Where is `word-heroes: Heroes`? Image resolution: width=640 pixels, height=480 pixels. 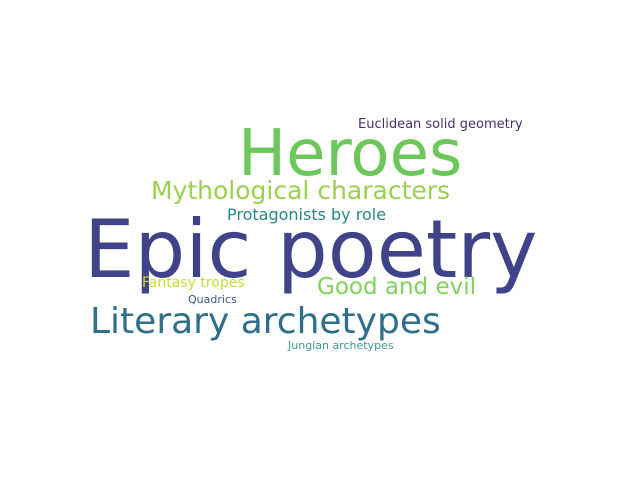 word-heroes: Heroes is located at coordinates (350, 154).